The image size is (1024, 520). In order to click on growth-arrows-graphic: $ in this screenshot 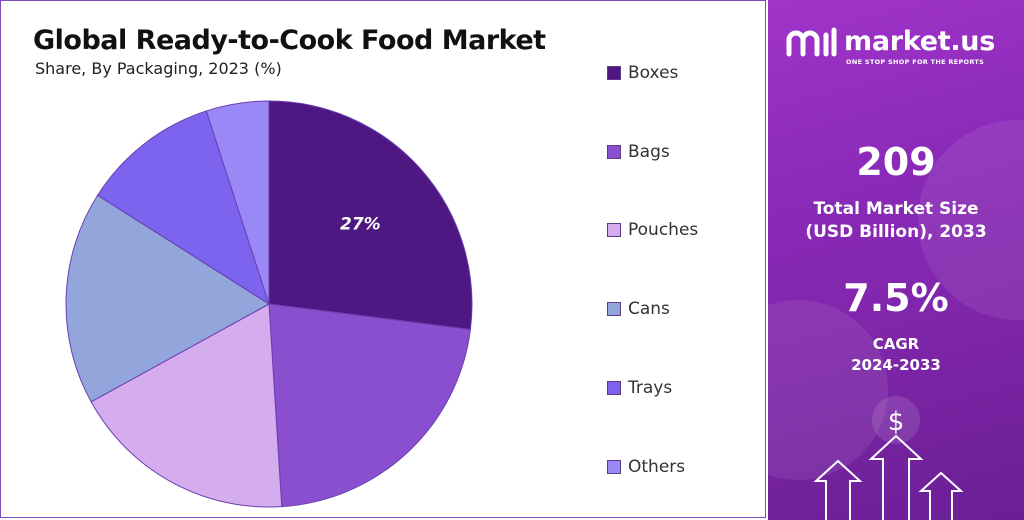, I will do `click(888, 458)`.